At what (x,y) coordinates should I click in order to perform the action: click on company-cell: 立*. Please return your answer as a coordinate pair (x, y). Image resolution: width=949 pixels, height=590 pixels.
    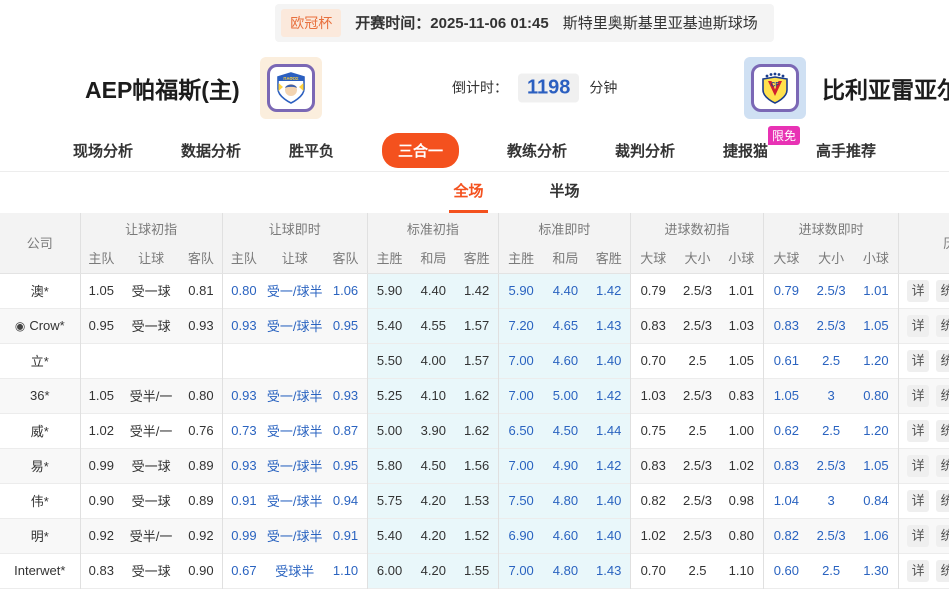
    Looking at the image, I should click on (40, 360).